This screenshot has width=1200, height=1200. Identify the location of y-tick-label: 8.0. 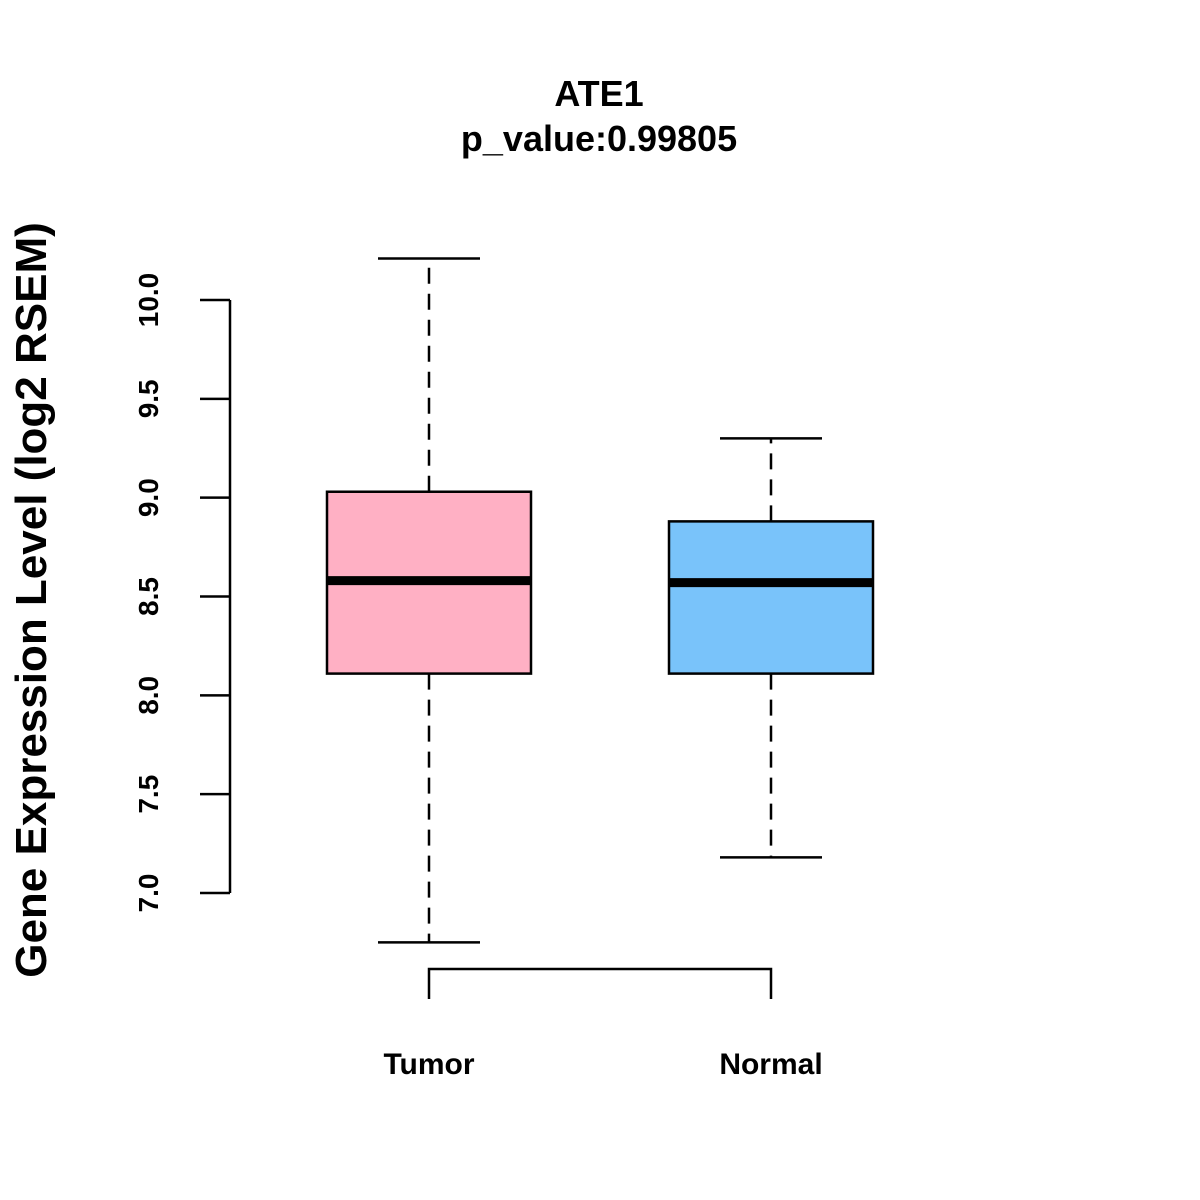
(148, 695).